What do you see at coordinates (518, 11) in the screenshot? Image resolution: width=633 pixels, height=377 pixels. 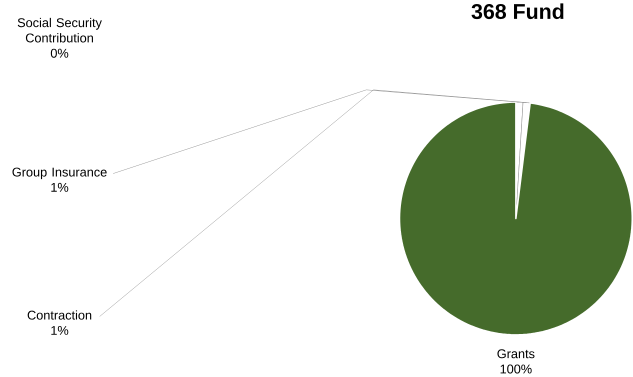 I see `chart-title: 368 Fund` at bounding box center [518, 11].